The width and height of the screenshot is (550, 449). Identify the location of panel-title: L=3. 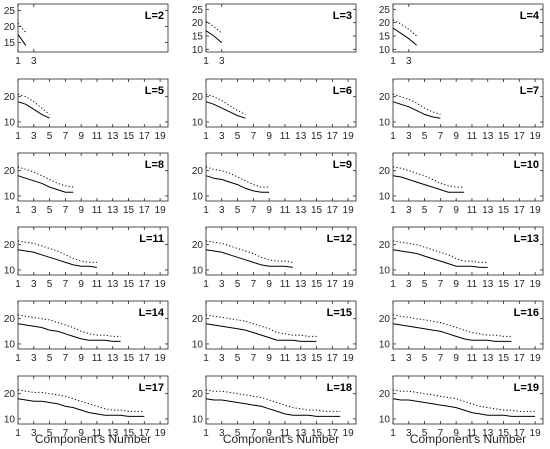
(342, 16).